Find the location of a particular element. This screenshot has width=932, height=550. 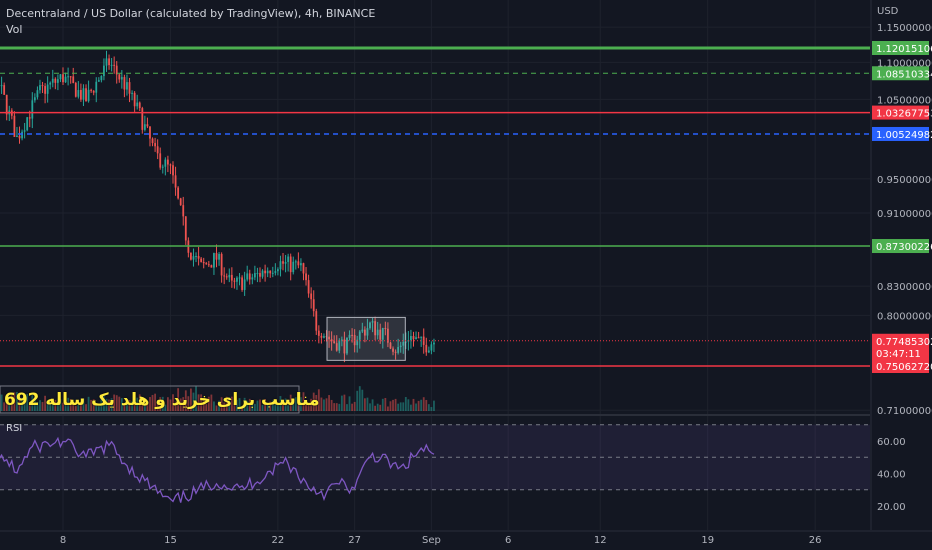

level-price-label: 1.03267753 is located at coordinates (904, 114).